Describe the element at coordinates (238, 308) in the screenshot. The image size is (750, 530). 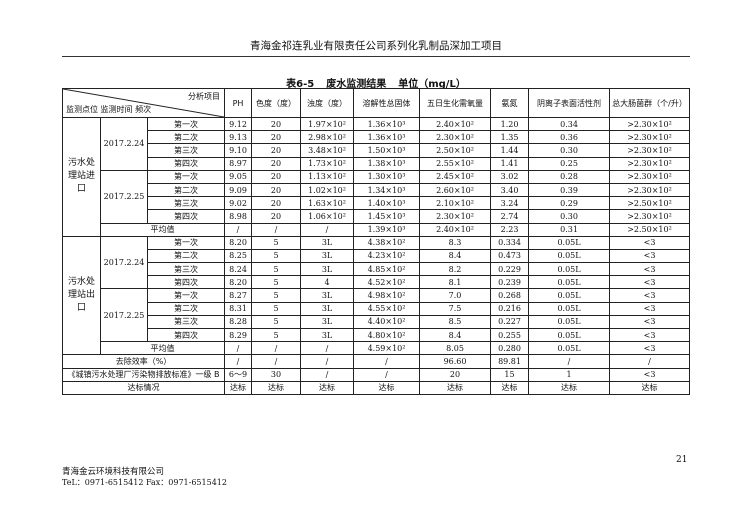
I see `value-cell: 8.31` at that location.